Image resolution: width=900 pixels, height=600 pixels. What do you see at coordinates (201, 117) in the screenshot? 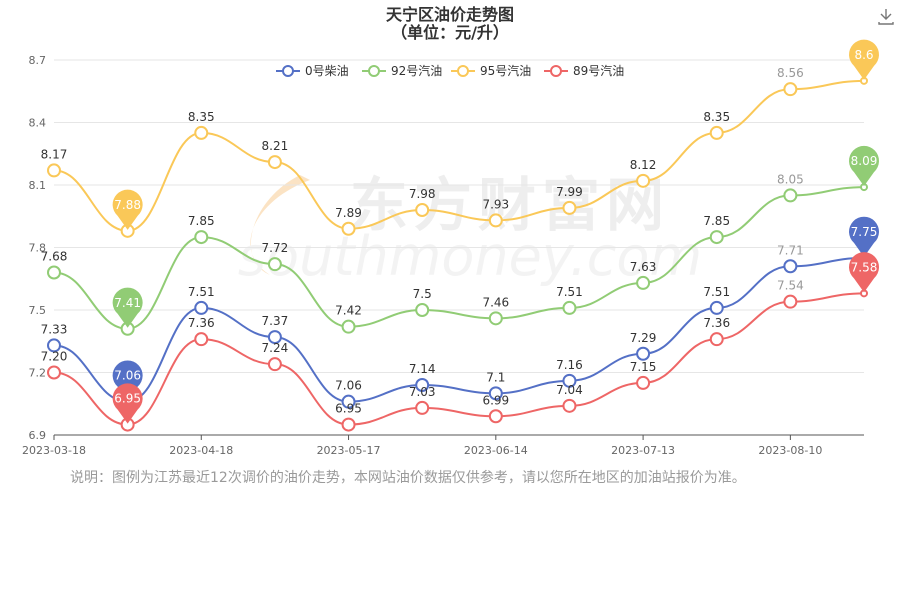
I see `data-label: 8.35` at bounding box center [201, 117].